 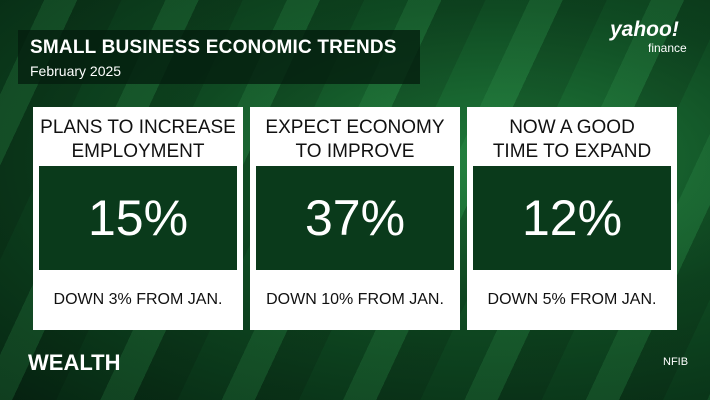 I want to click on show-name: WEALTH, so click(x=74, y=362).